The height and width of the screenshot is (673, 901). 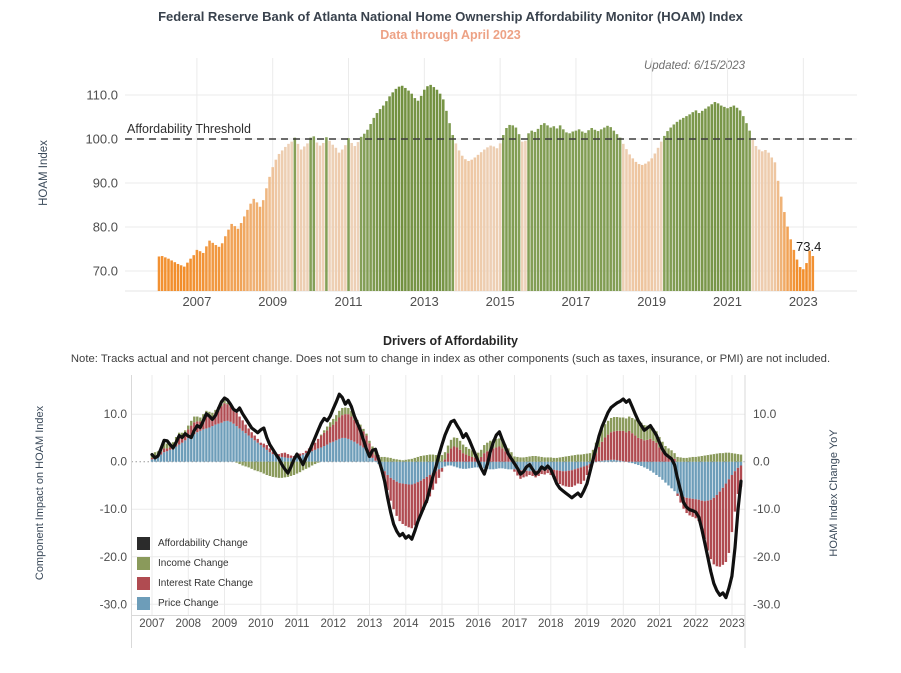 What do you see at coordinates (551, 624) in the screenshot?
I see `svg-text: 2018` at bounding box center [551, 624].